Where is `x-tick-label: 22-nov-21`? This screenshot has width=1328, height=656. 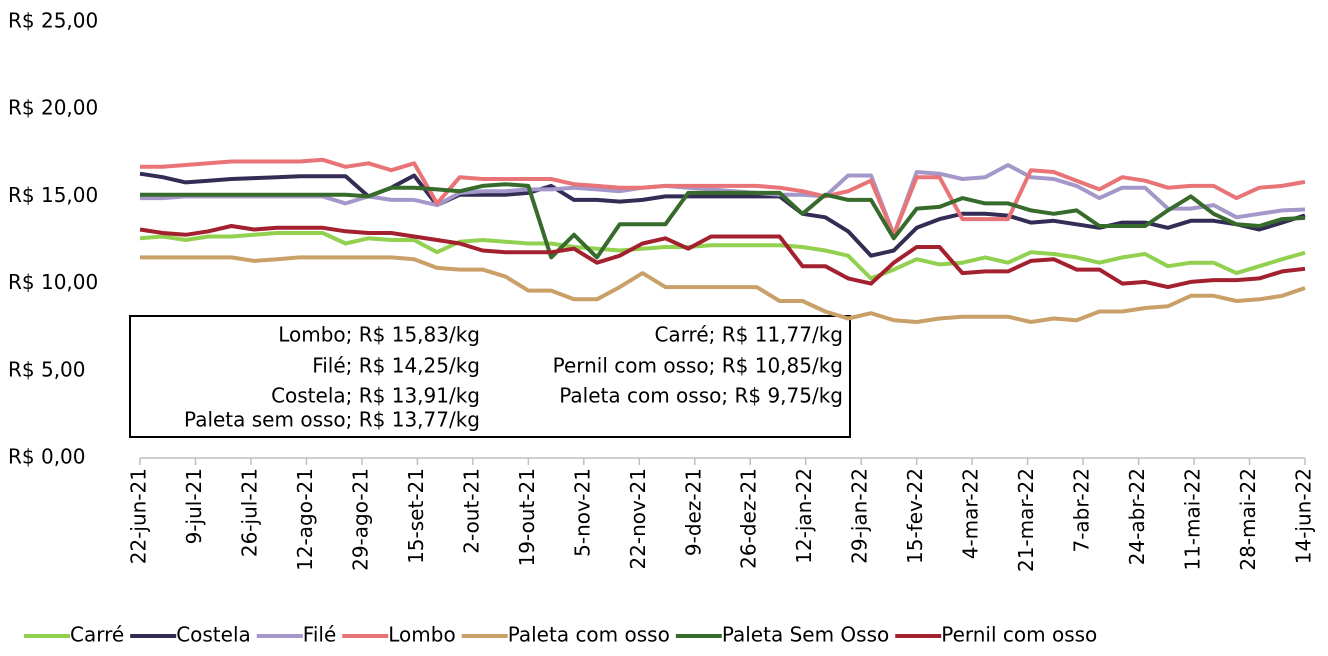
x-tick-label: 22-nov-21 is located at coordinates (638, 519).